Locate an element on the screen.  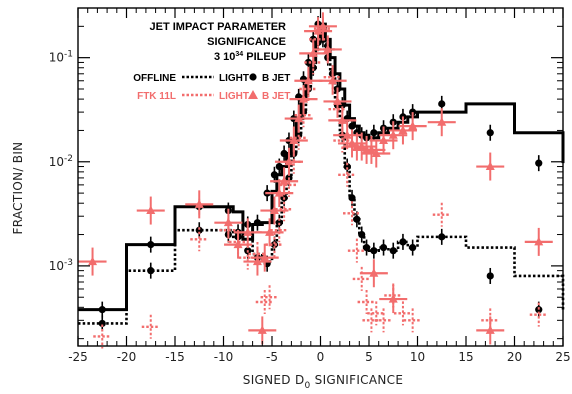
chart-title-line-3: 3 1034 PILEUP is located at coordinates (250, 57).